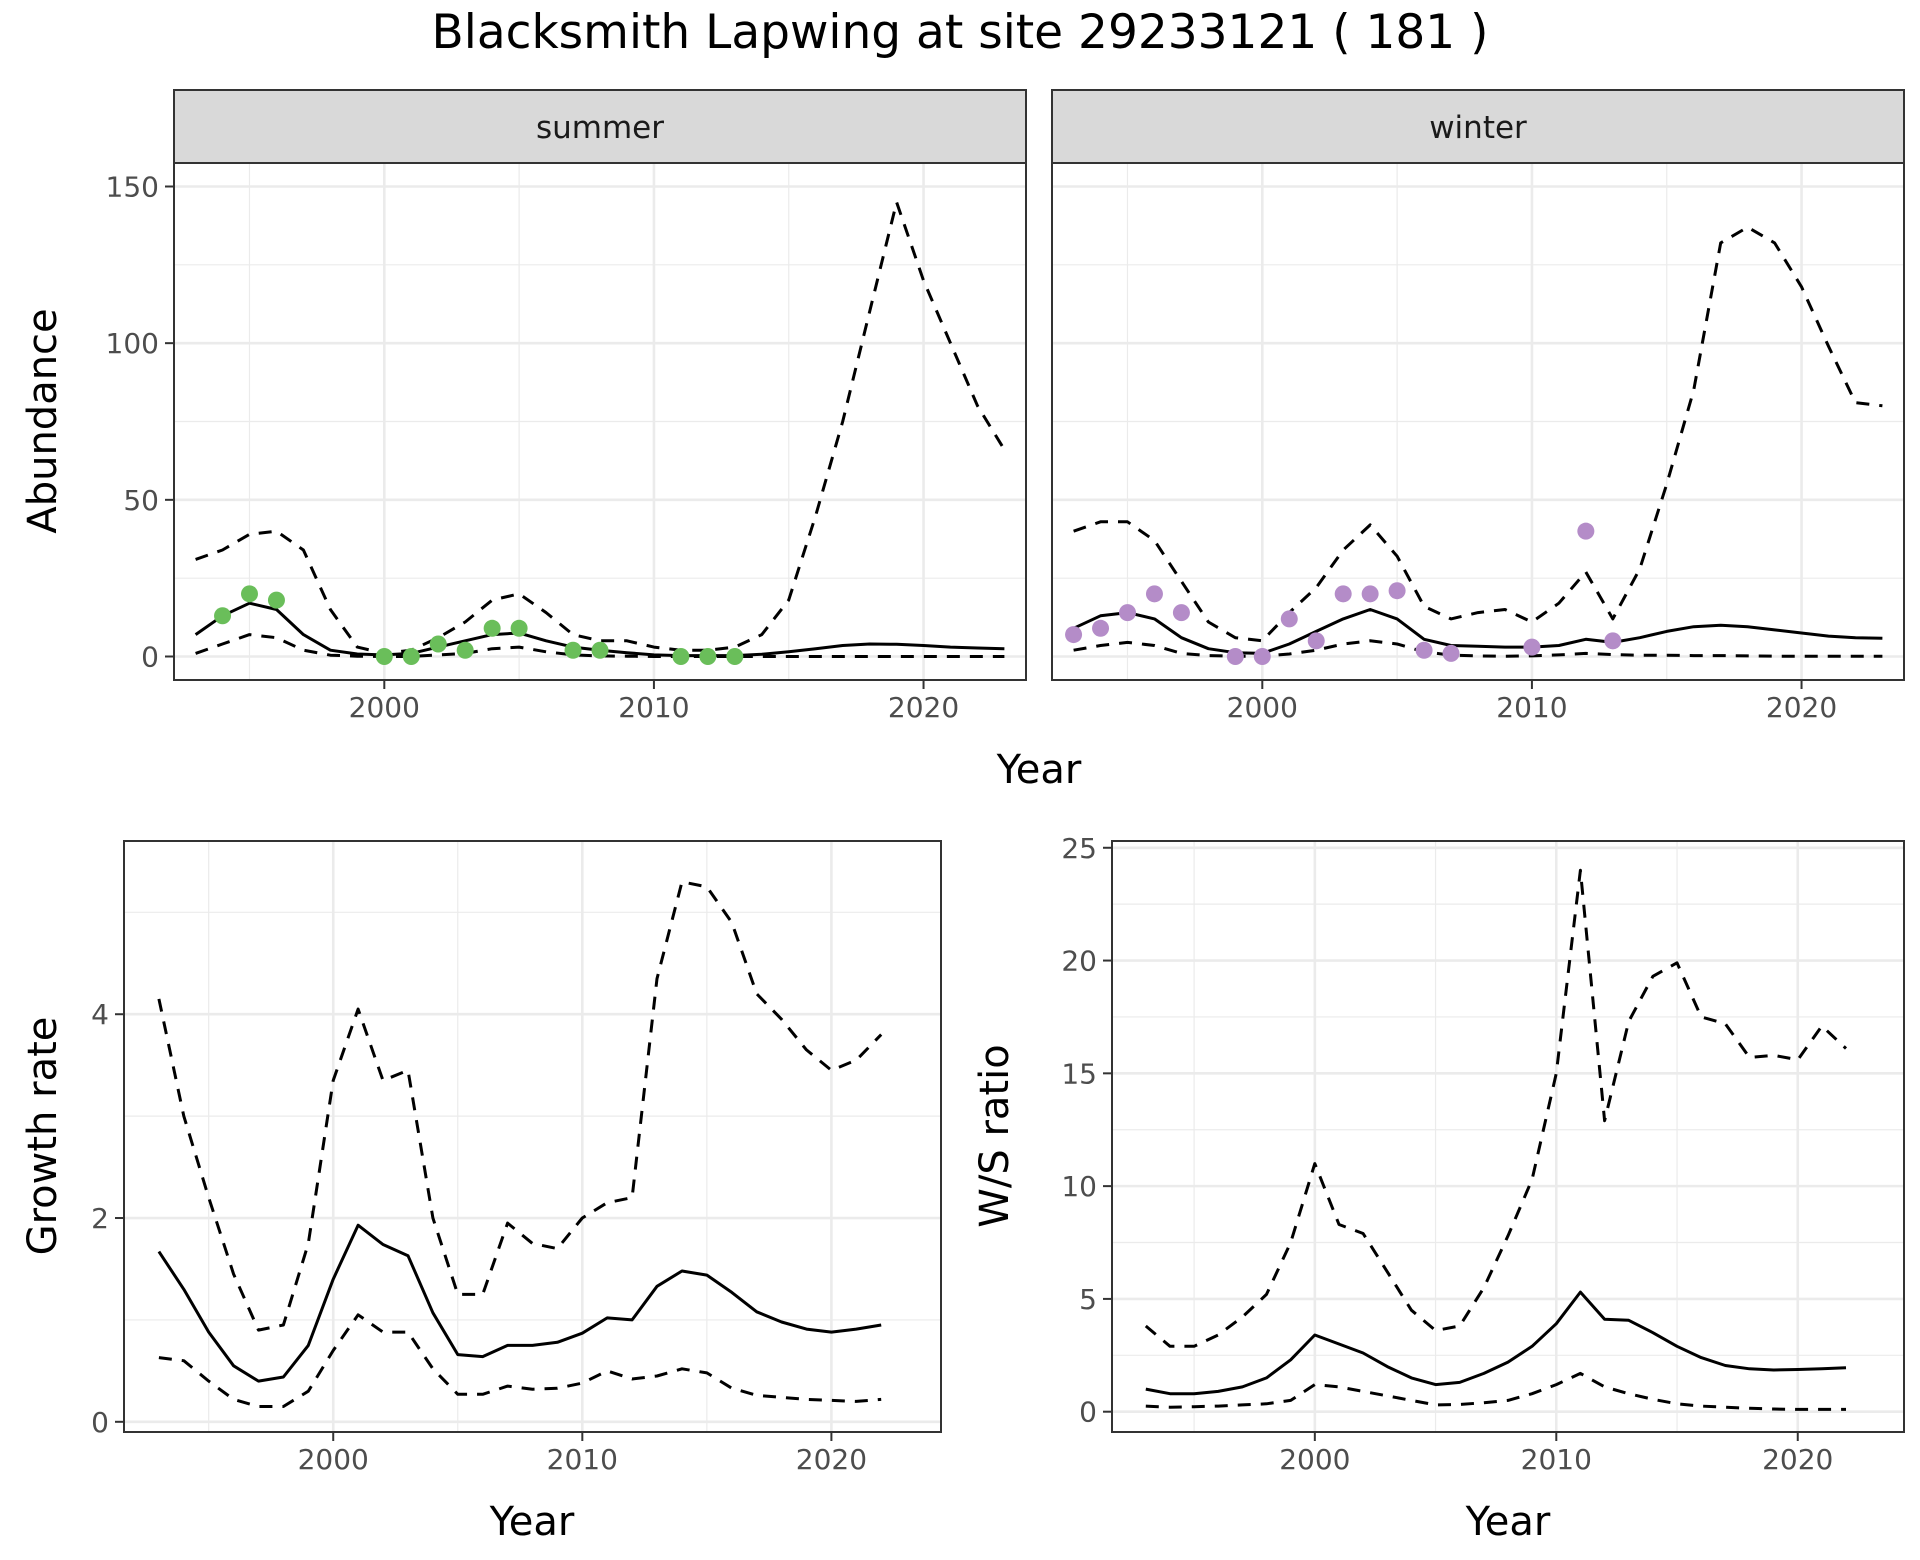  I want to click on abundance-summer-x-tick-label: 2010, so click(653, 707).